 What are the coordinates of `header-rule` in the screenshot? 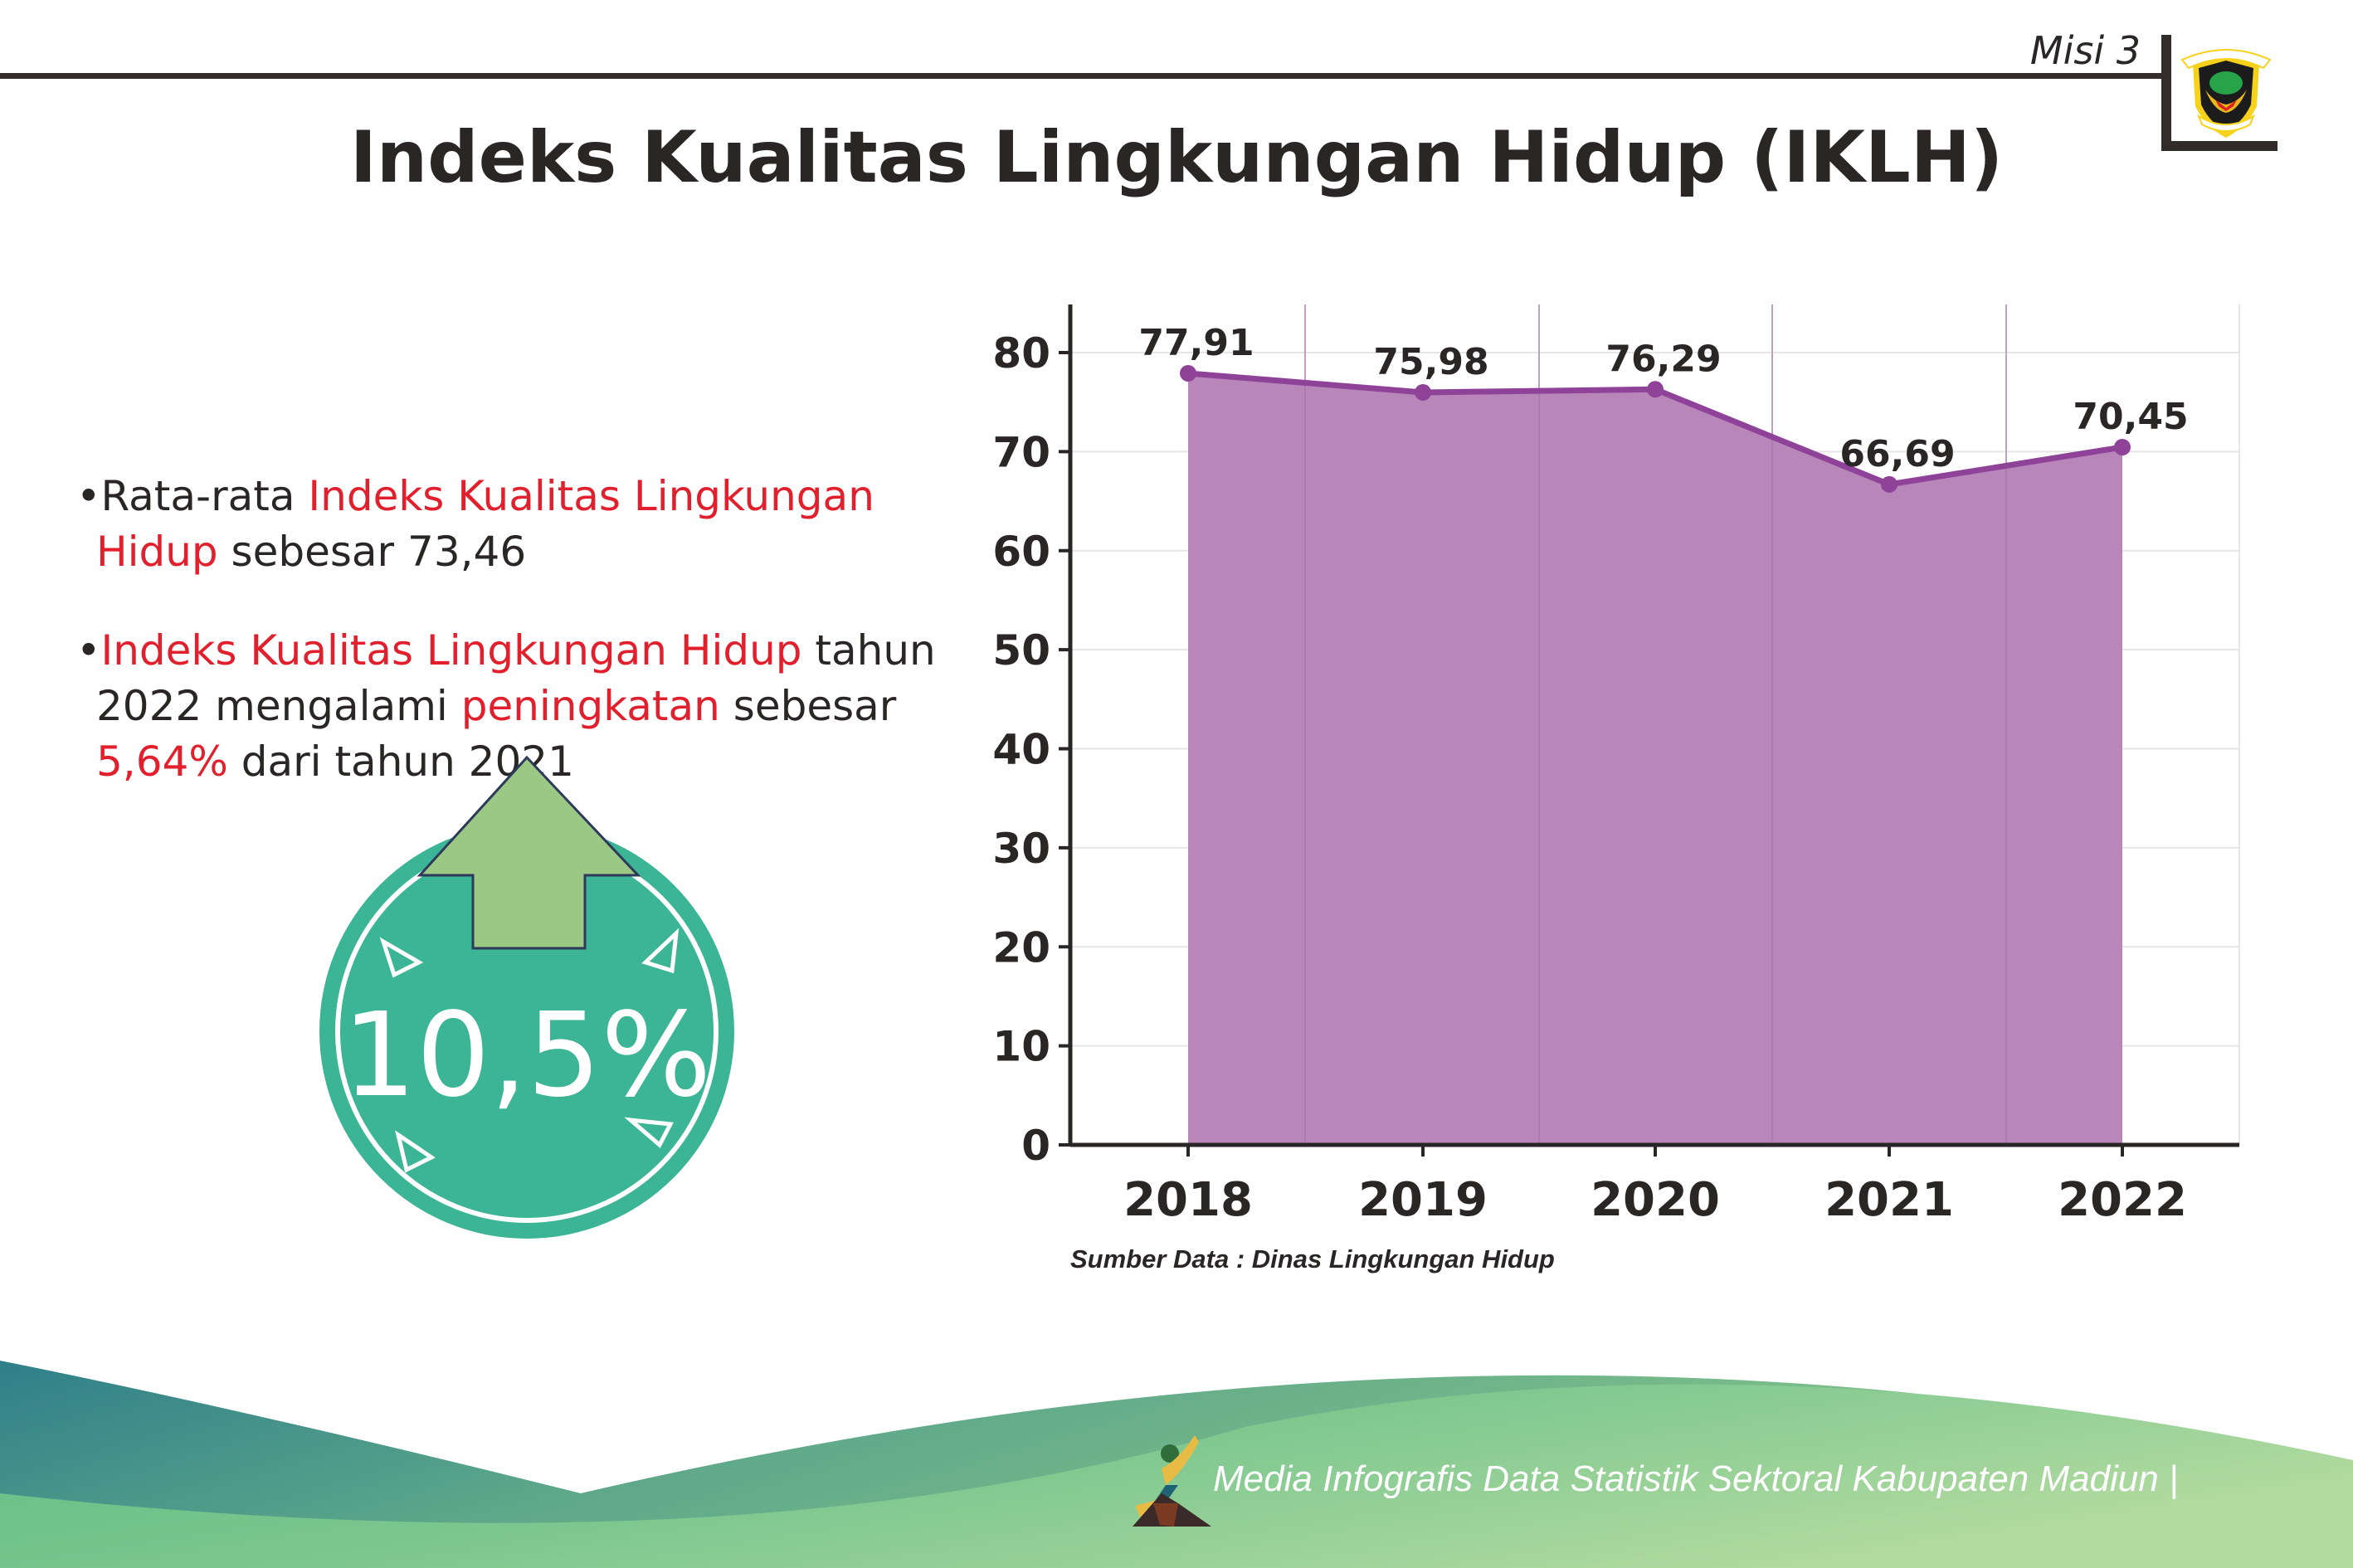 It's located at (1080, 76).